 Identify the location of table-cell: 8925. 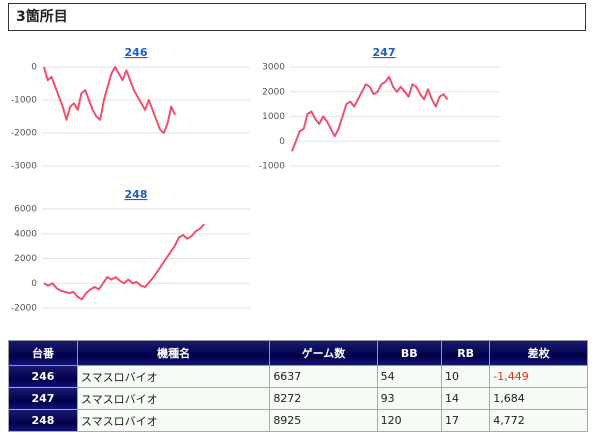
(323, 420).